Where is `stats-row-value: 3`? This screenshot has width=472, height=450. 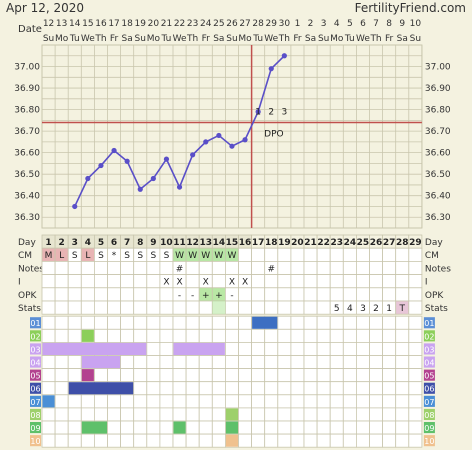
stats-row-value: 3 is located at coordinates (363, 309).